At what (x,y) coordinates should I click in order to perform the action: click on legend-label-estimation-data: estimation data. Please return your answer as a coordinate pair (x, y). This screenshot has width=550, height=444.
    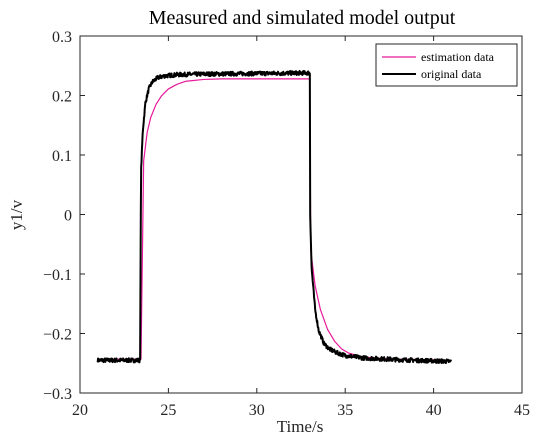
    Looking at the image, I should click on (458, 57).